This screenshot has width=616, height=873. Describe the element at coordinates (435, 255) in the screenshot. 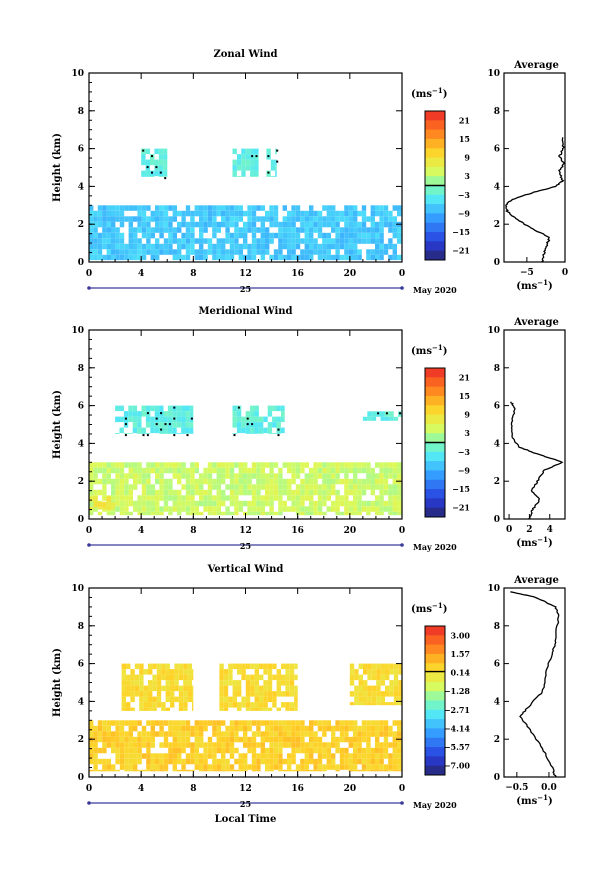

I see `zonal-colorbar-segment` at that location.